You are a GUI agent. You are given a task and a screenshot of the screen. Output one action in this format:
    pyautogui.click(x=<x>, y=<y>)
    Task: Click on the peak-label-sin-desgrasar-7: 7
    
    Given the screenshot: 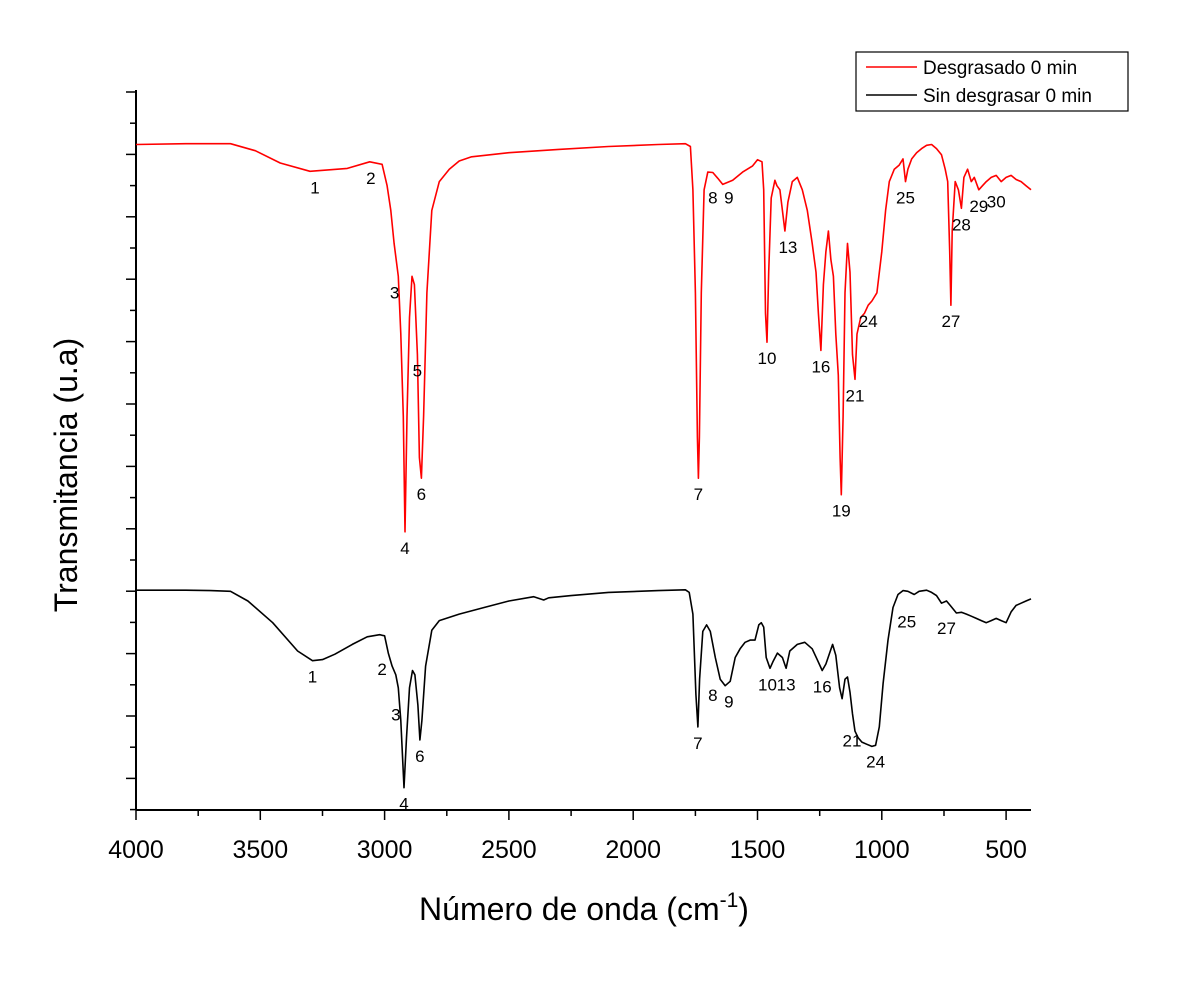 What is the action you would take?
    pyautogui.click(x=697, y=743)
    